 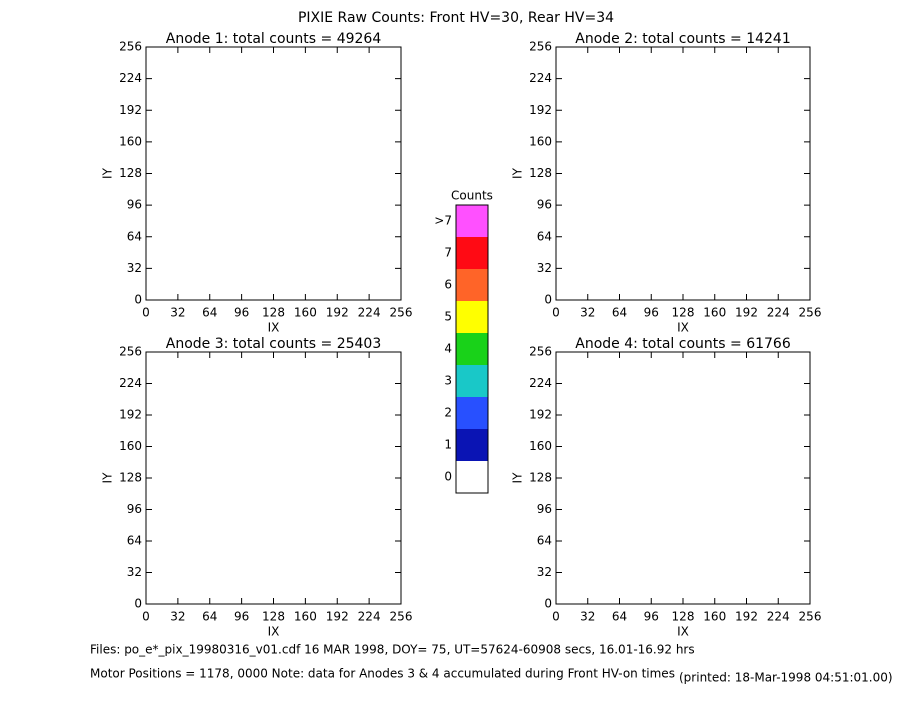 I want to click on colorbar-label: 3, so click(x=448, y=381).